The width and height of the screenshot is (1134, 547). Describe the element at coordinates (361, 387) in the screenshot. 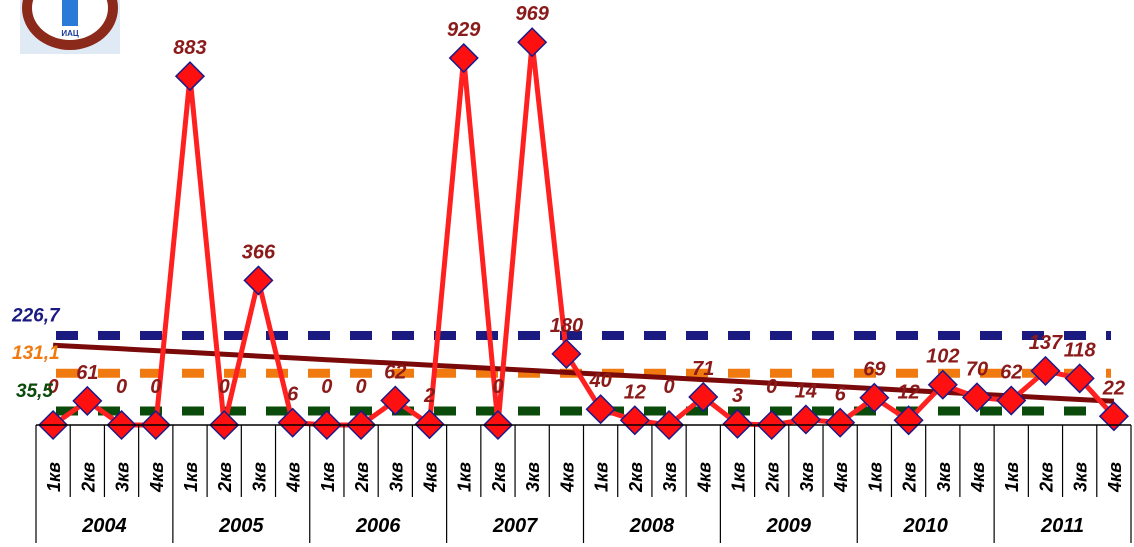

I see `data-label-9: 0` at that location.